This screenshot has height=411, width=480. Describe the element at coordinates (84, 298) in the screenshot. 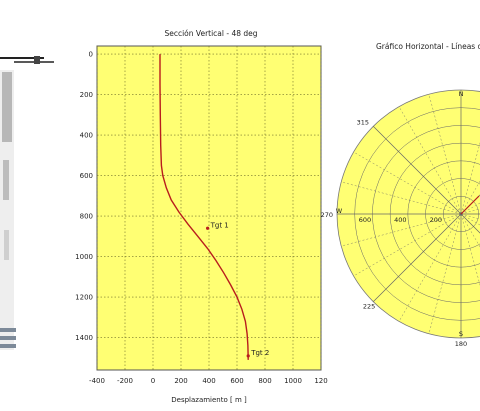

I see `y-tick-label: 1200` at that location.